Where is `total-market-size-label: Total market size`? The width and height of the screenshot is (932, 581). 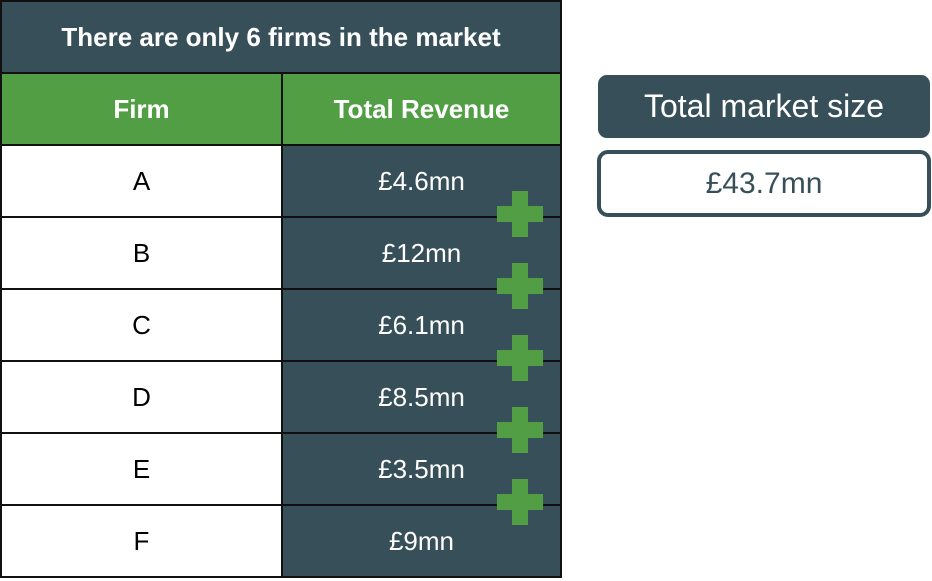 total-market-size-label: Total market size is located at coordinates (764, 106).